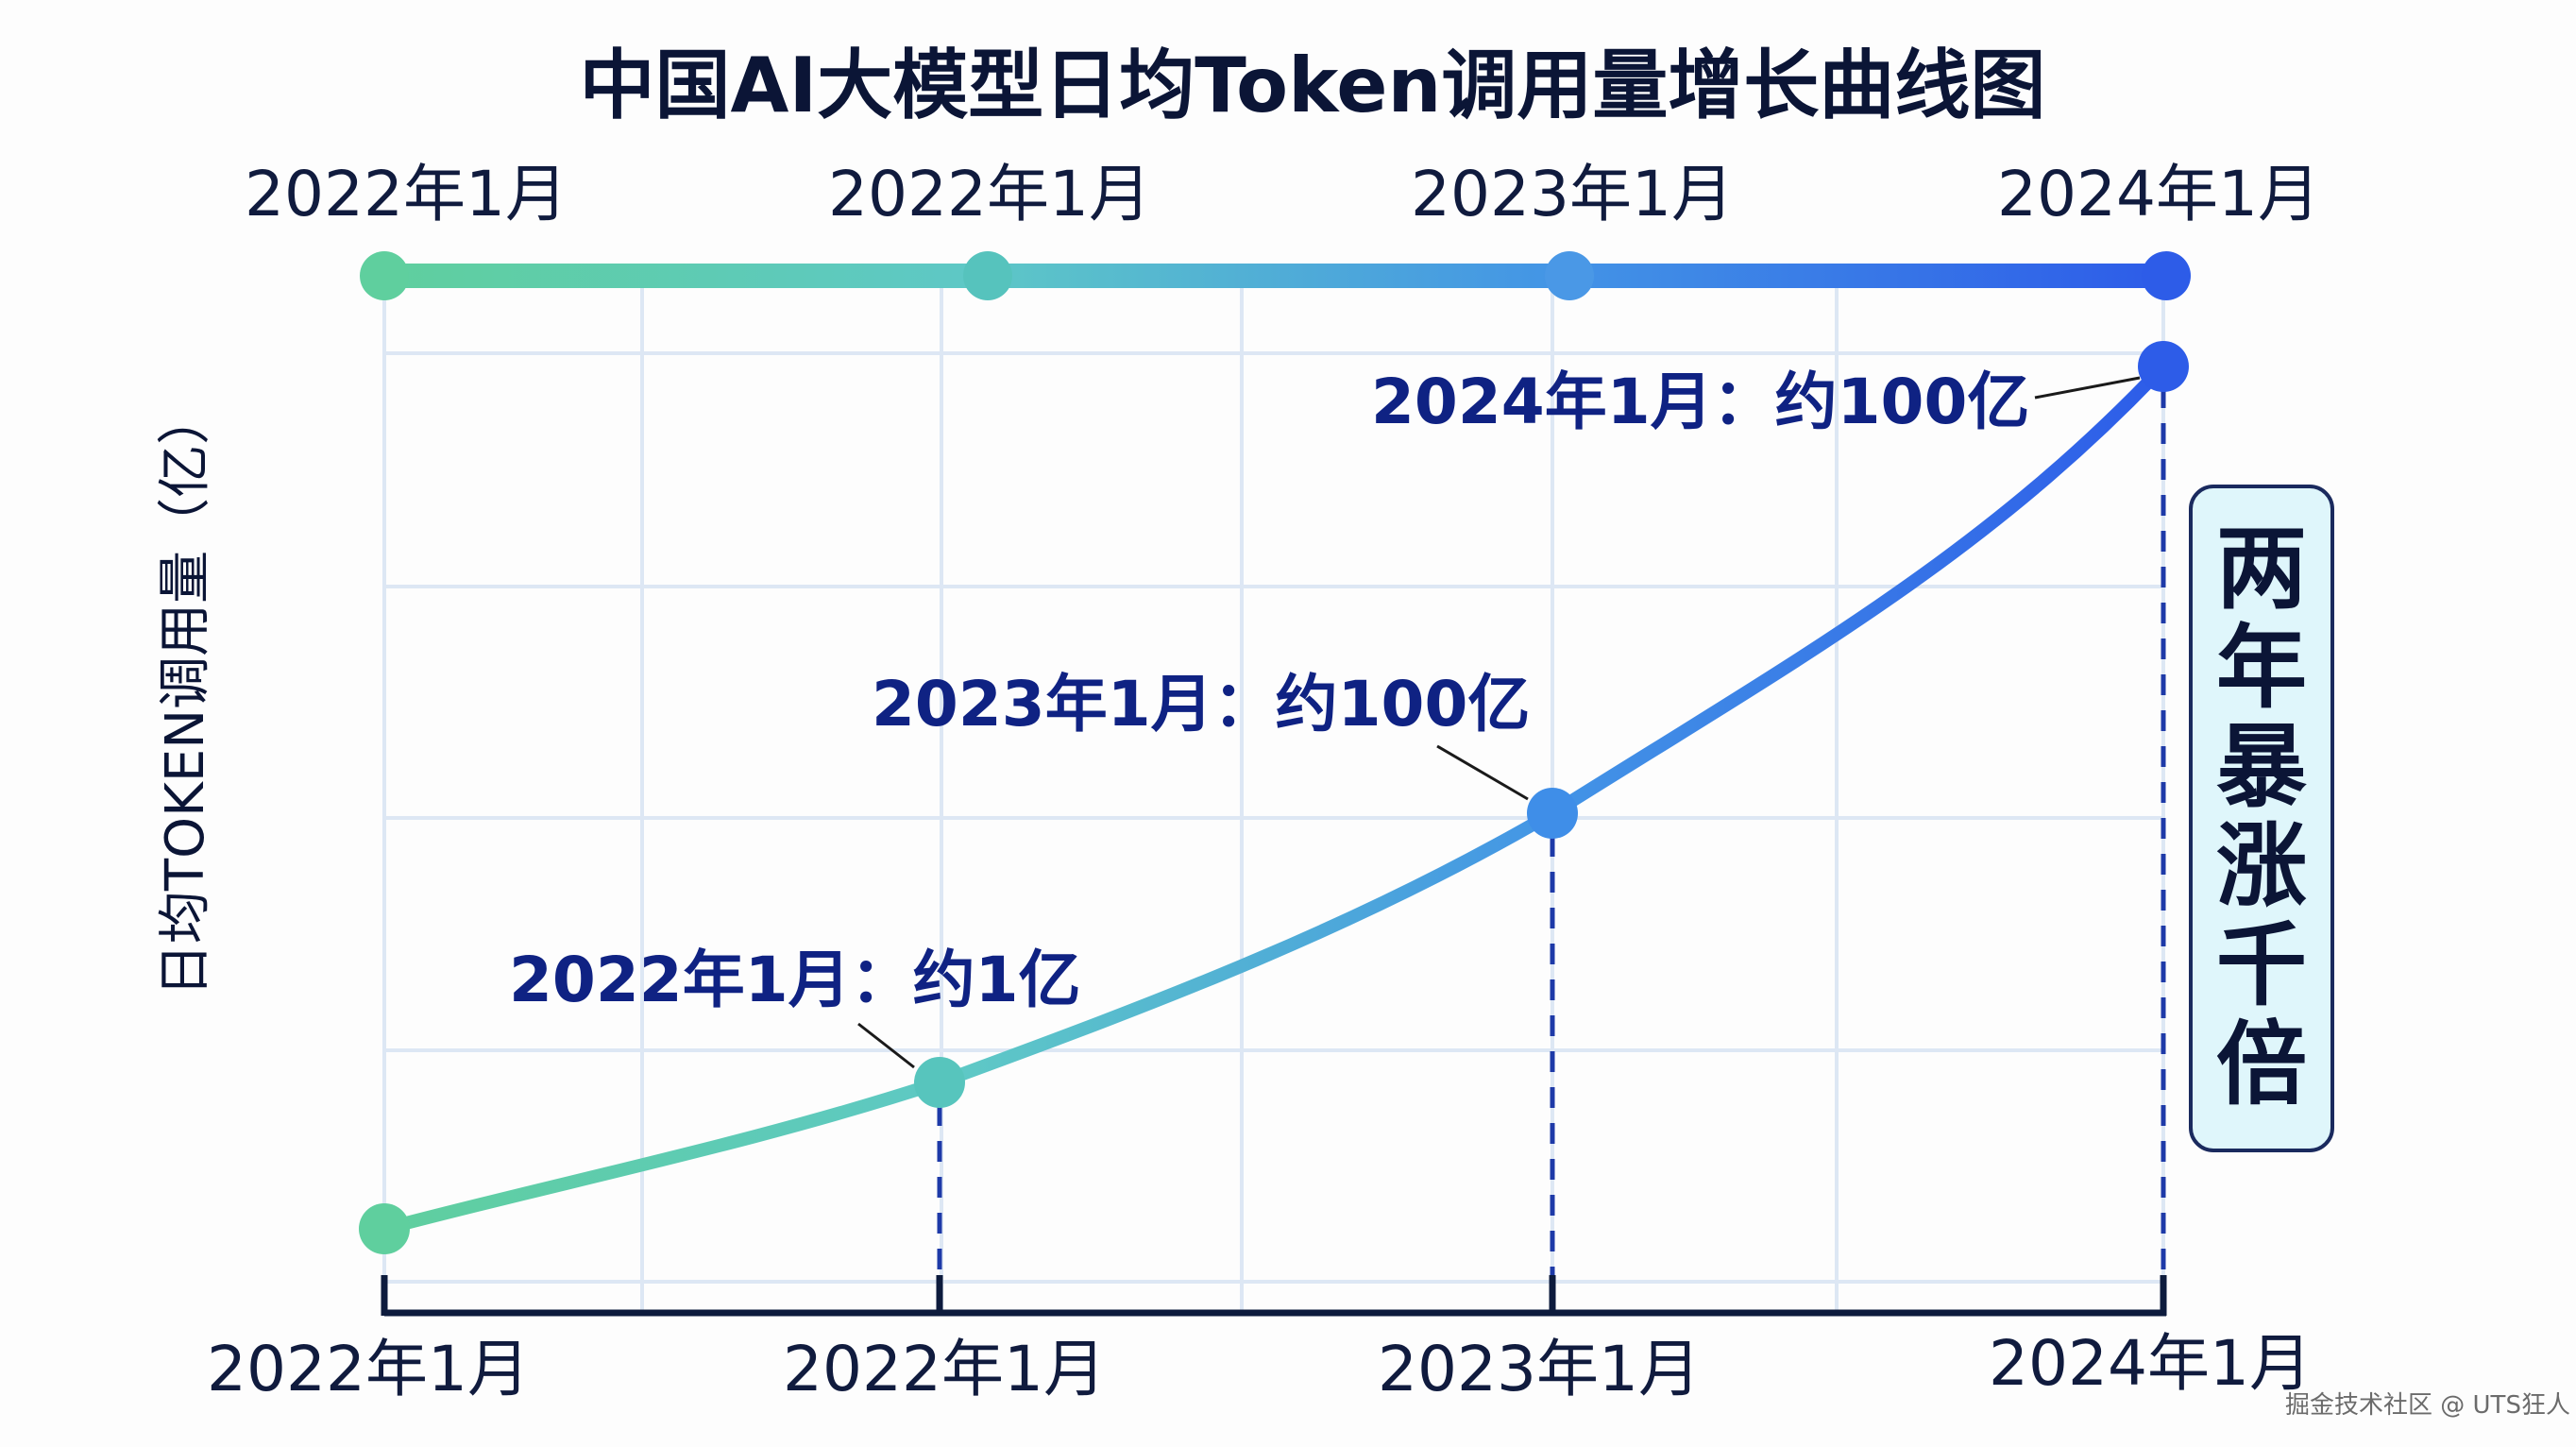  I want to click on annotation-2023: 2023年1月：约100亿, so click(1201, 704).